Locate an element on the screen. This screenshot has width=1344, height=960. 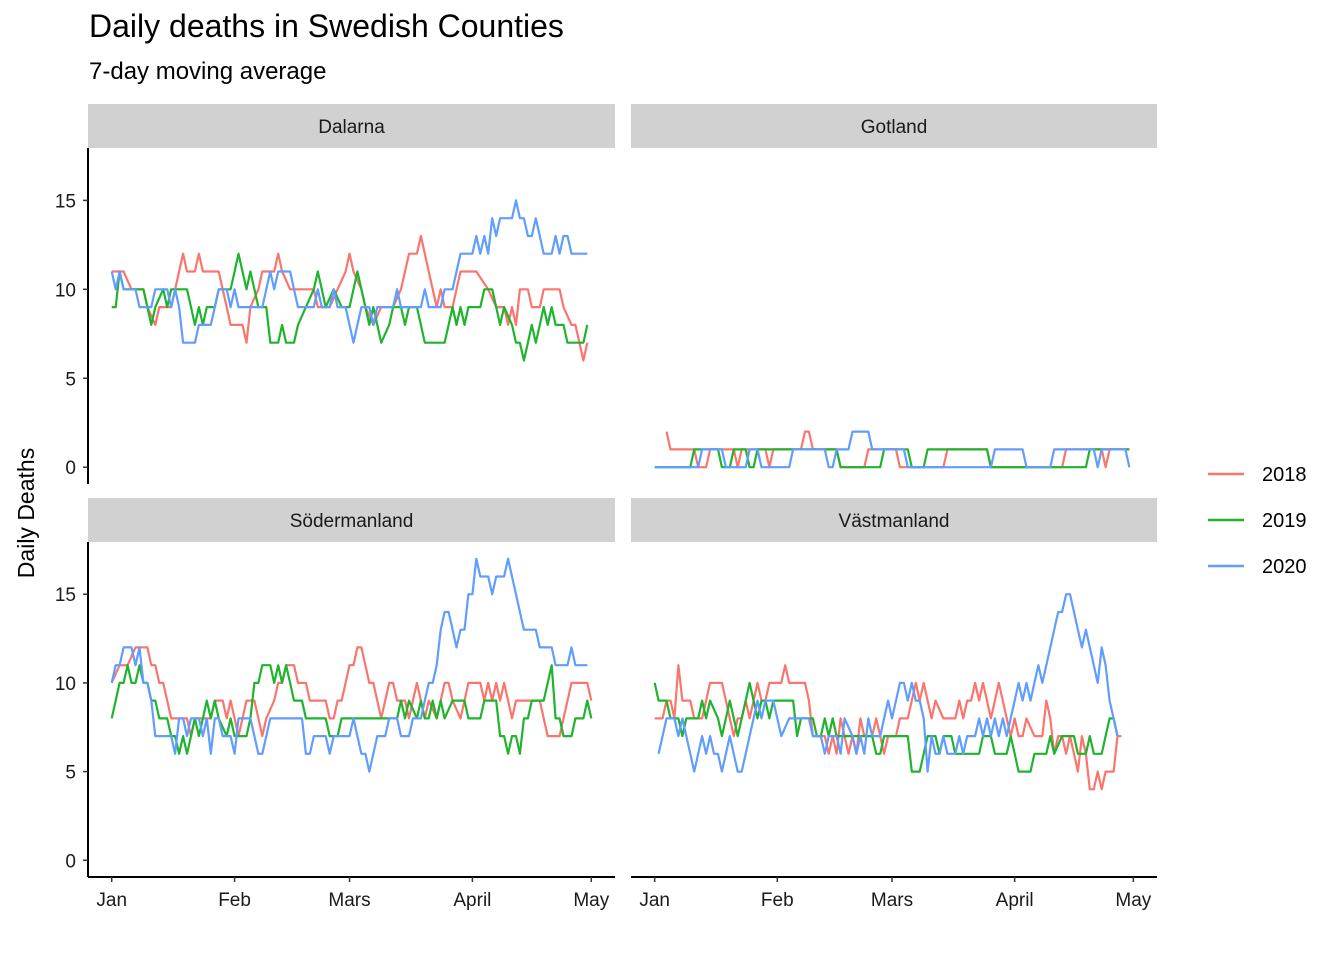
chart-subtitle: 7-day moving average is located at coordinates (208, 71).